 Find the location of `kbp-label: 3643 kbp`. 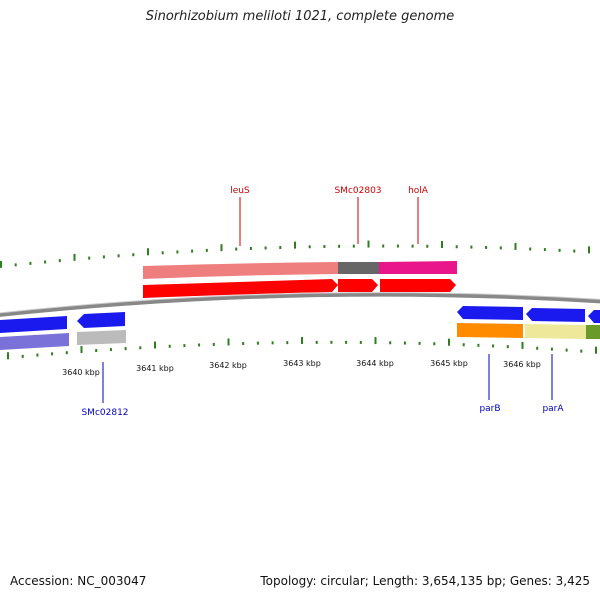

kbp-label: 3643 kbp is located at coordinates (302, 363).